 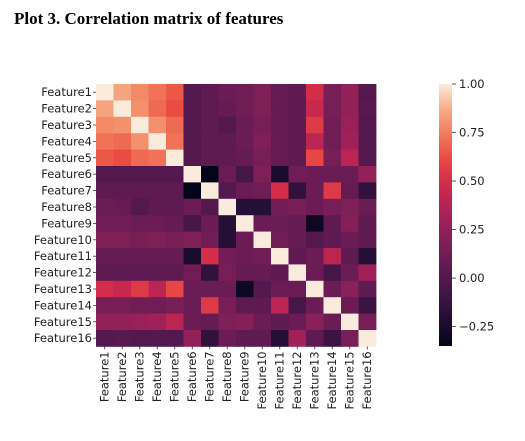 I want to click on row-label: Feature12, so click(x=63, y=273).